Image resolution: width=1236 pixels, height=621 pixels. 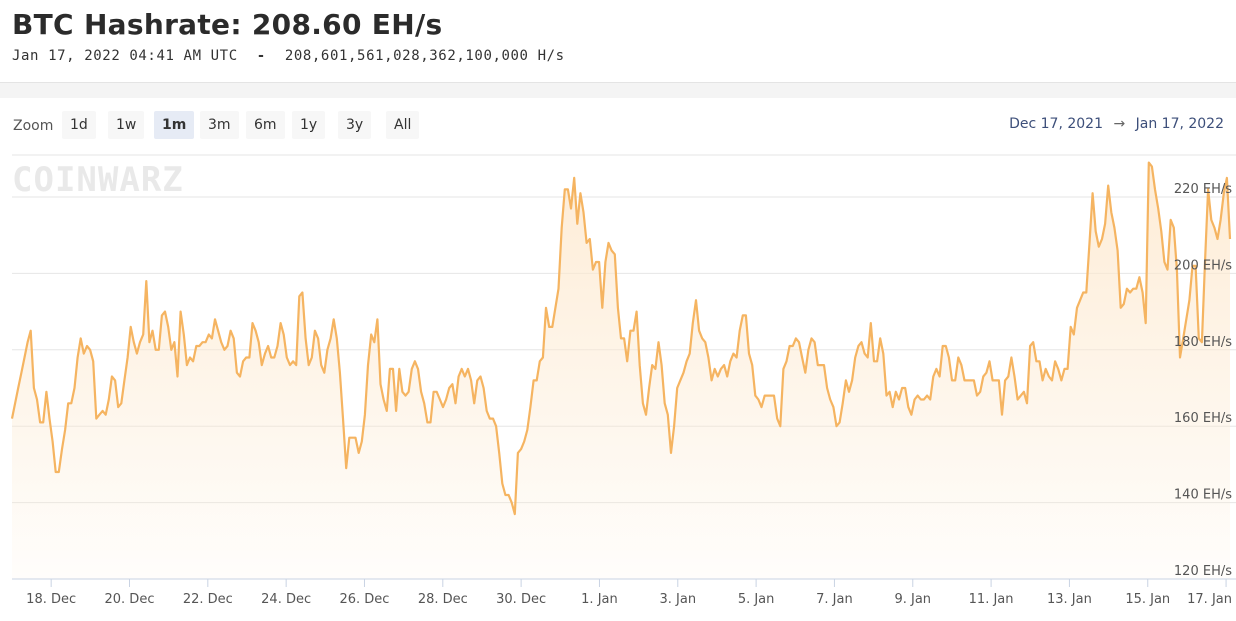 What do you see at coordinates (443, 599) in the screenshot?
I see `x-tick-label: 28. Dec` at bounding box center [443, 599].